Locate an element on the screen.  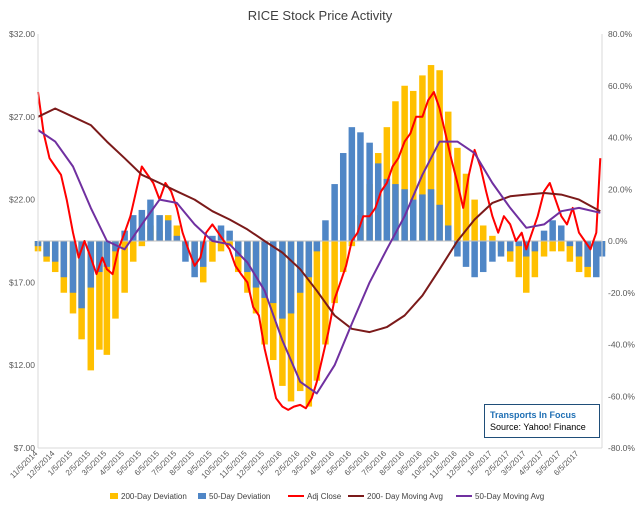
right-tick-label: 40.0% is located at coordinates (620, 138).